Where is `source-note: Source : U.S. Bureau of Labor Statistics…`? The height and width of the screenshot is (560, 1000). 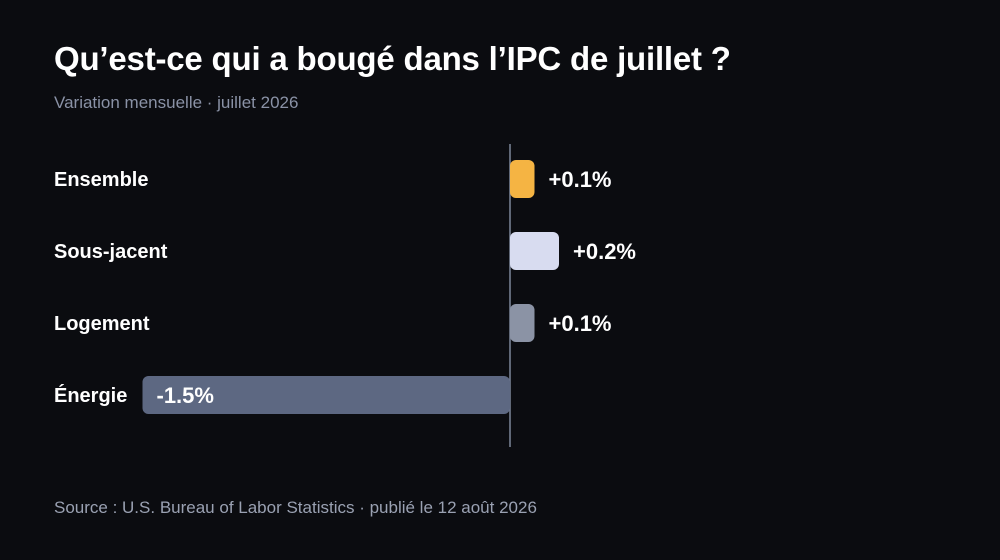 source-note: Source : U.S. Bureau of Labor Statistics… is located at coordinates (295, 507).